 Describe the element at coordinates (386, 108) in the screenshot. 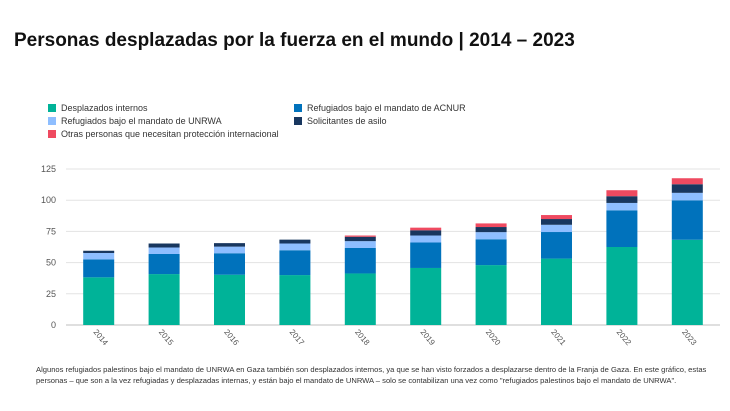

I see `legend-label: Refugiados bajo el mandato de ACNUR` at that location.